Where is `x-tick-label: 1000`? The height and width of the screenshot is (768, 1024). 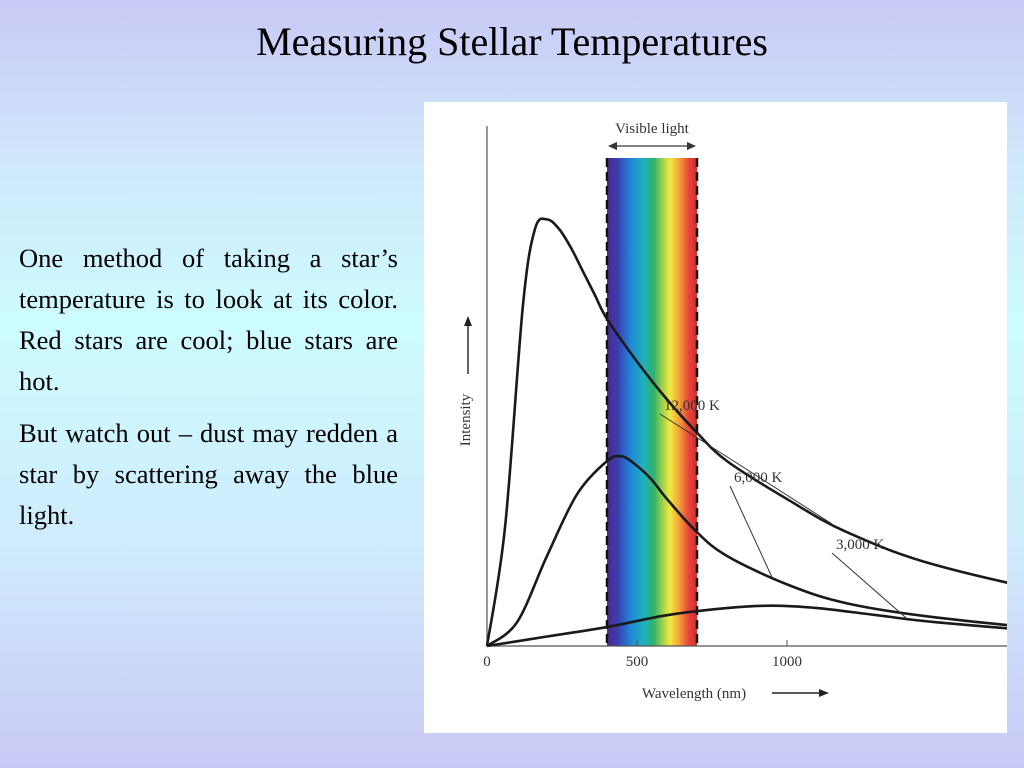
x-tick-label: 1000 is located at coordinates (787, 662).